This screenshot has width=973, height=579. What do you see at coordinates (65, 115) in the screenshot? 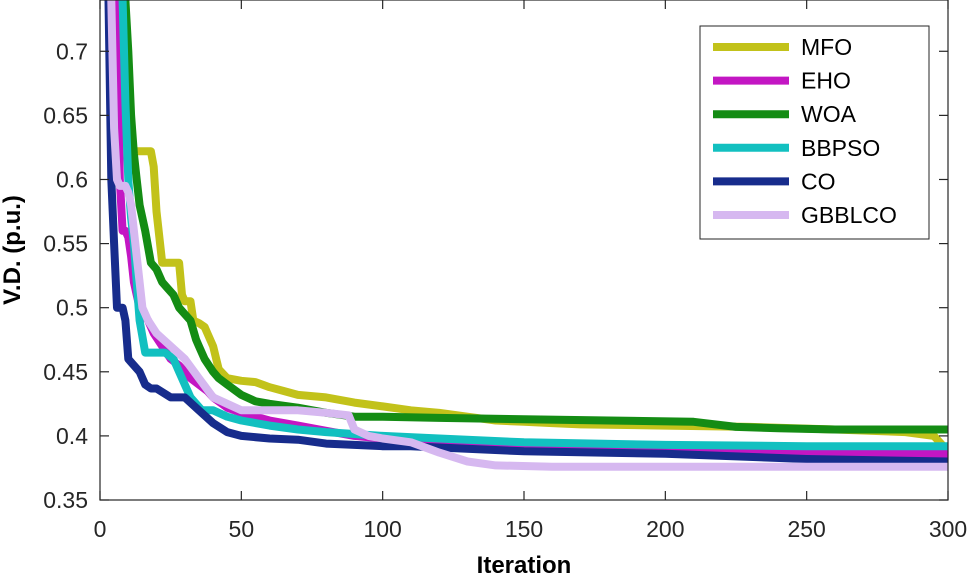
I see `y-tick-label: 0.65` at bounding box center [65, 115].